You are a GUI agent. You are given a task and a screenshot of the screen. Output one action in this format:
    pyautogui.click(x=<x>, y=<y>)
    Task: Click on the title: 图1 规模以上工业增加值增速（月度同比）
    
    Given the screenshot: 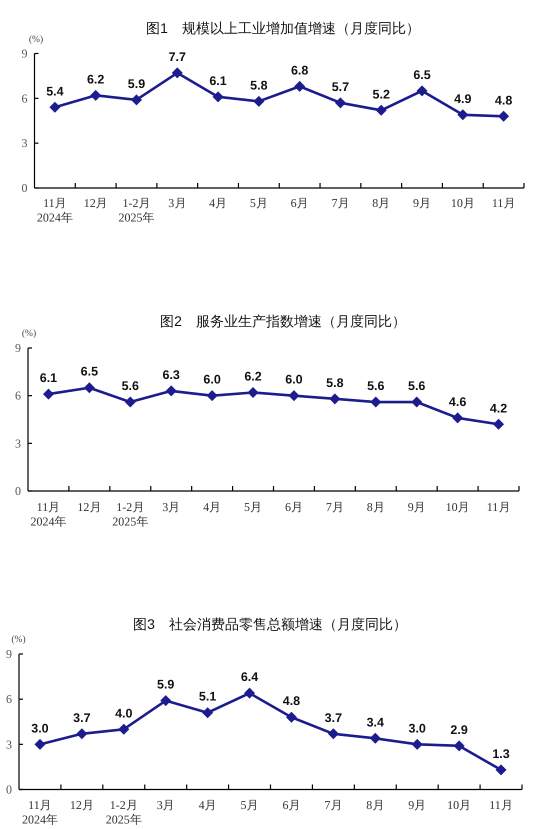 What is the action you would take?
    pyautogui.click(x=283, y=28)
    